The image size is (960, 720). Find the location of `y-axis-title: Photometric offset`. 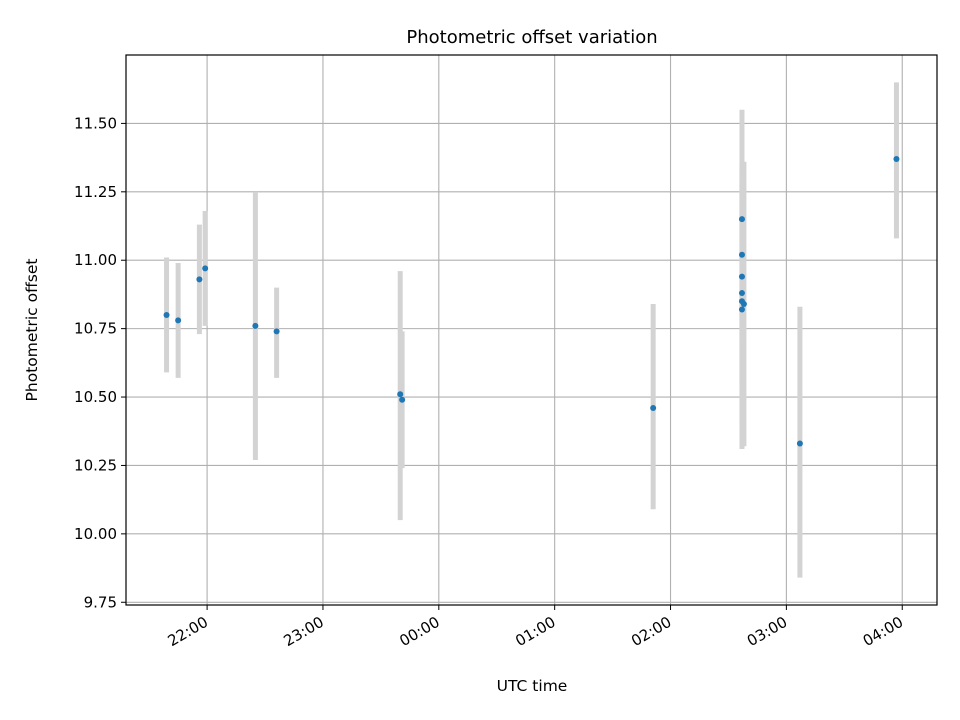

y-axis-title: Photometric offset is located at coordinates (32, 330).